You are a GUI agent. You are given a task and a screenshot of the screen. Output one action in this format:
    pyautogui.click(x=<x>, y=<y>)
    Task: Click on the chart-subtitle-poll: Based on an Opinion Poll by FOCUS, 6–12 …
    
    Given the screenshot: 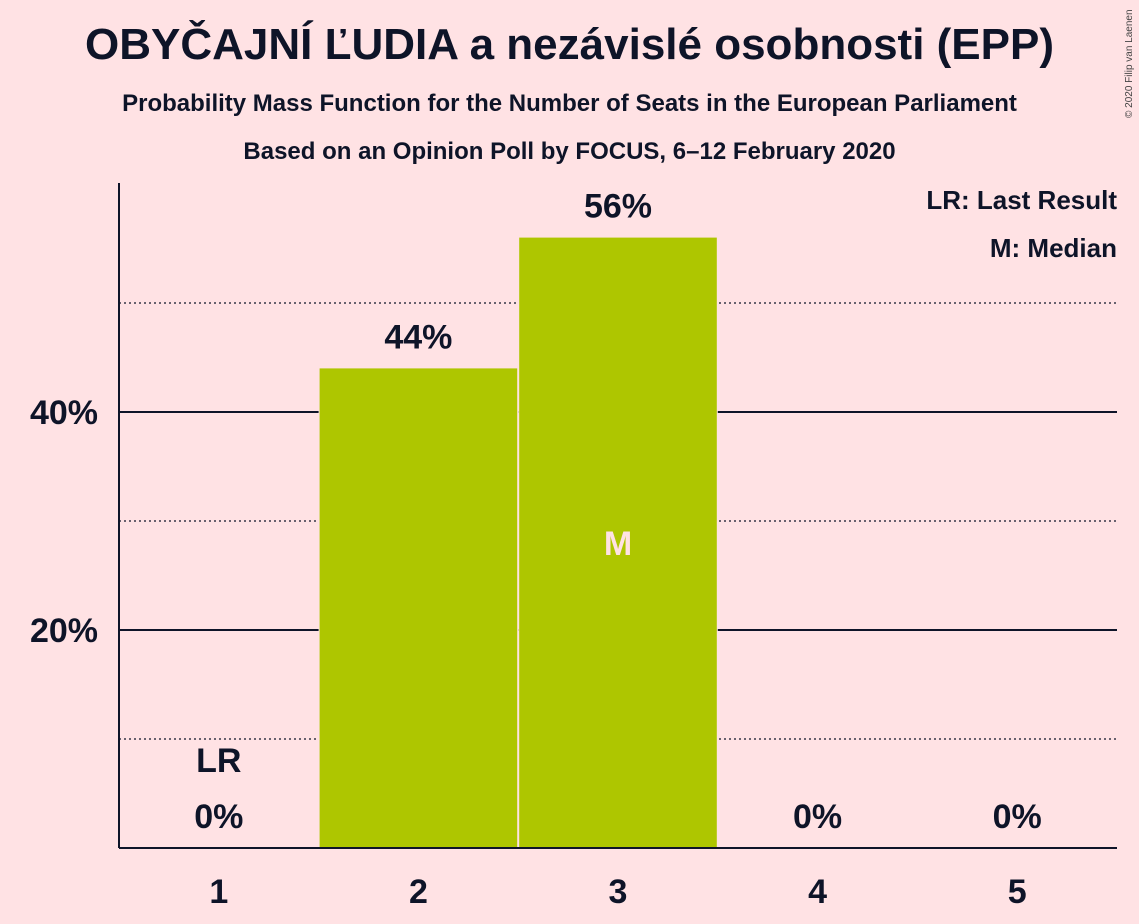 What is the action you would take?
    pyautogui.click(x=569, y=151)
    